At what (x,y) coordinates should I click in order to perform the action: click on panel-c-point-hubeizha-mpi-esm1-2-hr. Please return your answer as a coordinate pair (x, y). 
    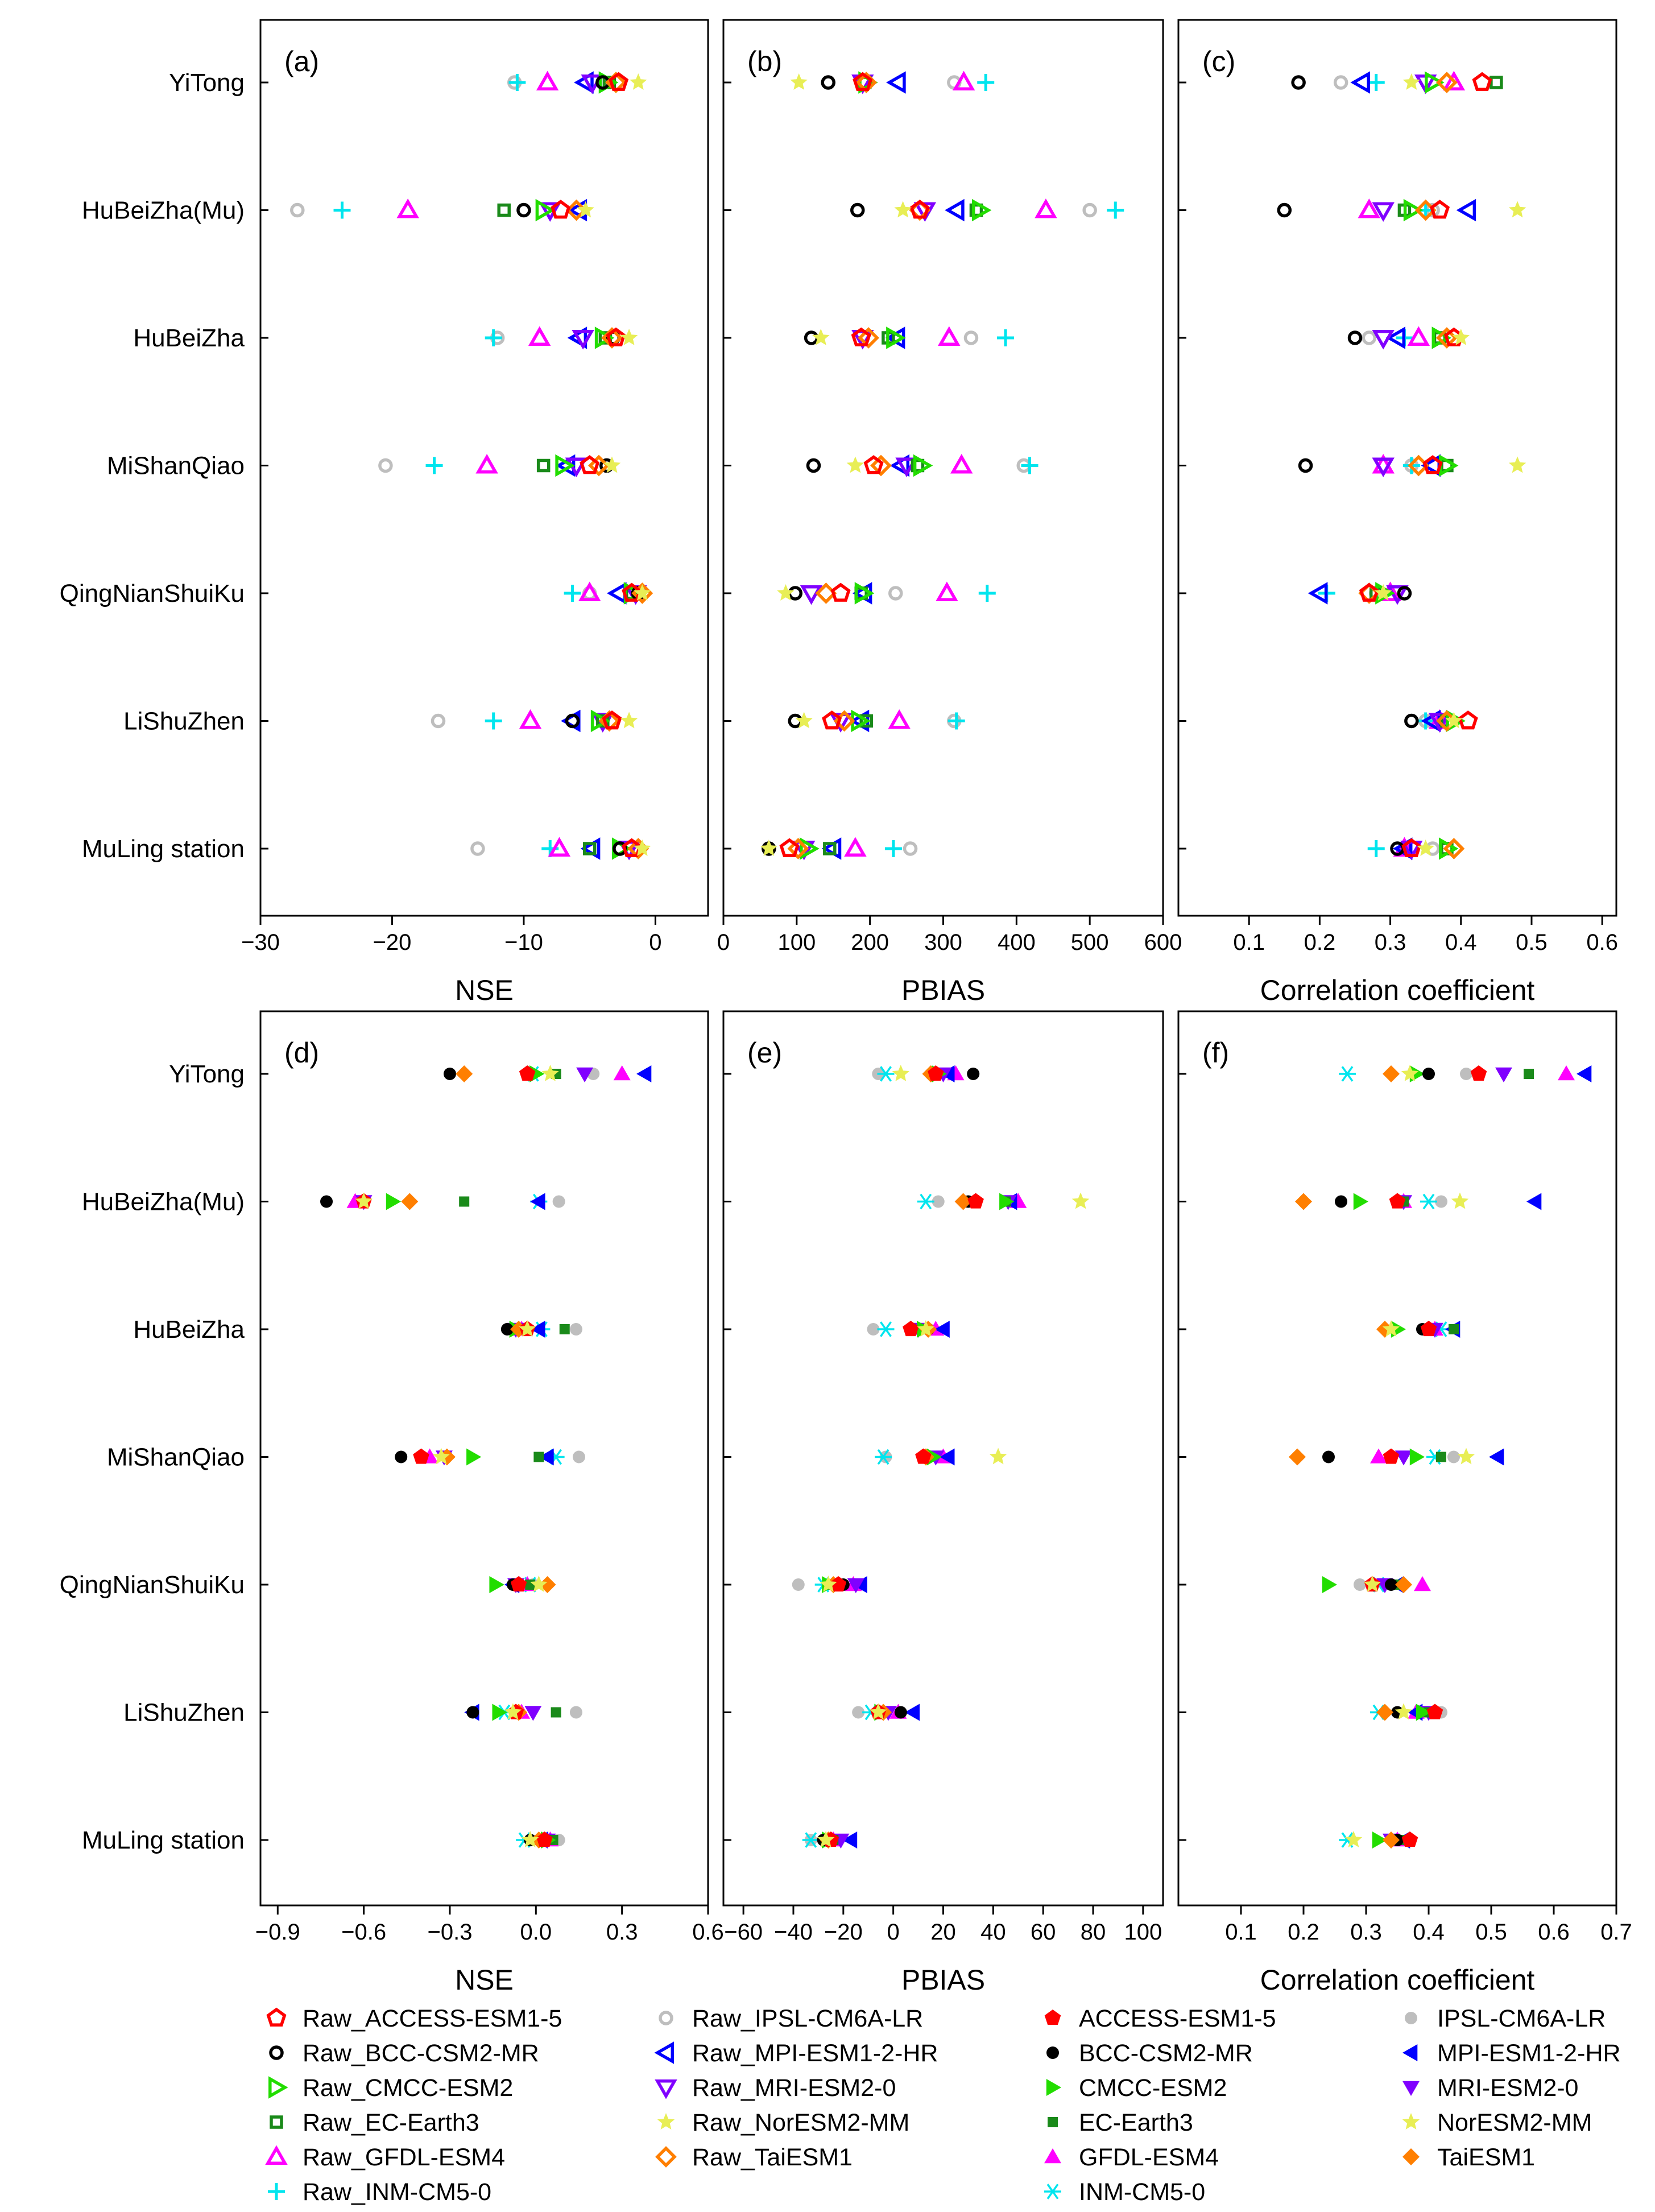
    Looking at the image, I should click on (1395, 337).